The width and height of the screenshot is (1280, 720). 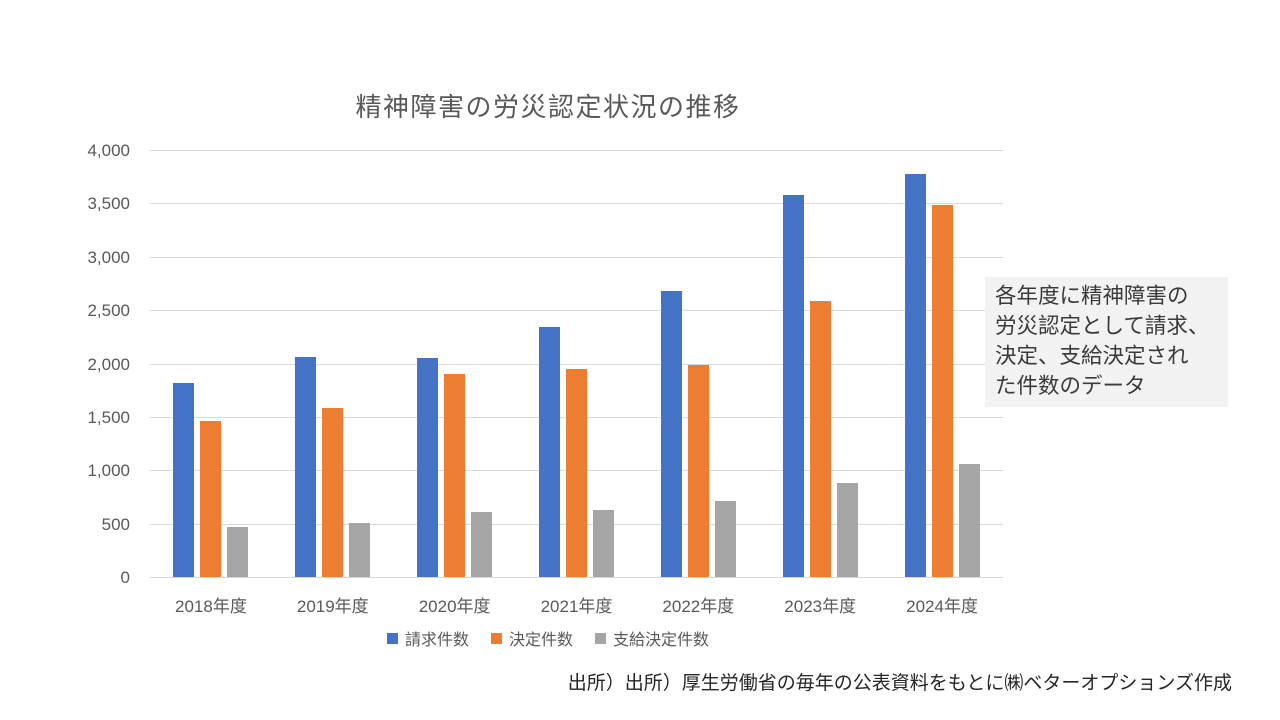 I want to click on bar-payment-decisions-2024, so click(x=969, y=520).